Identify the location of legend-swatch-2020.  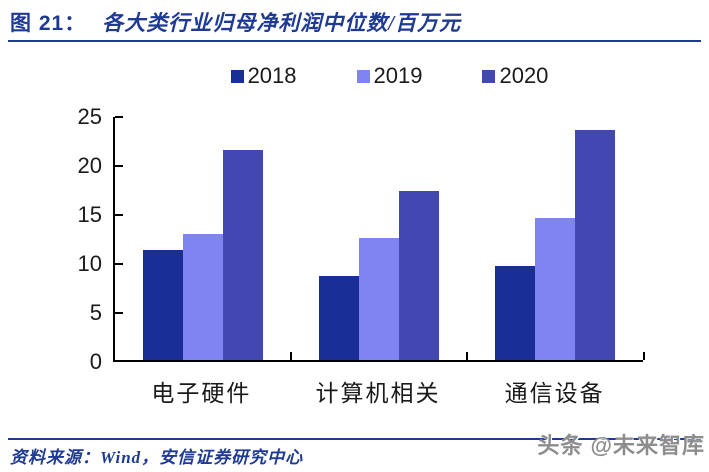
(489, 76).